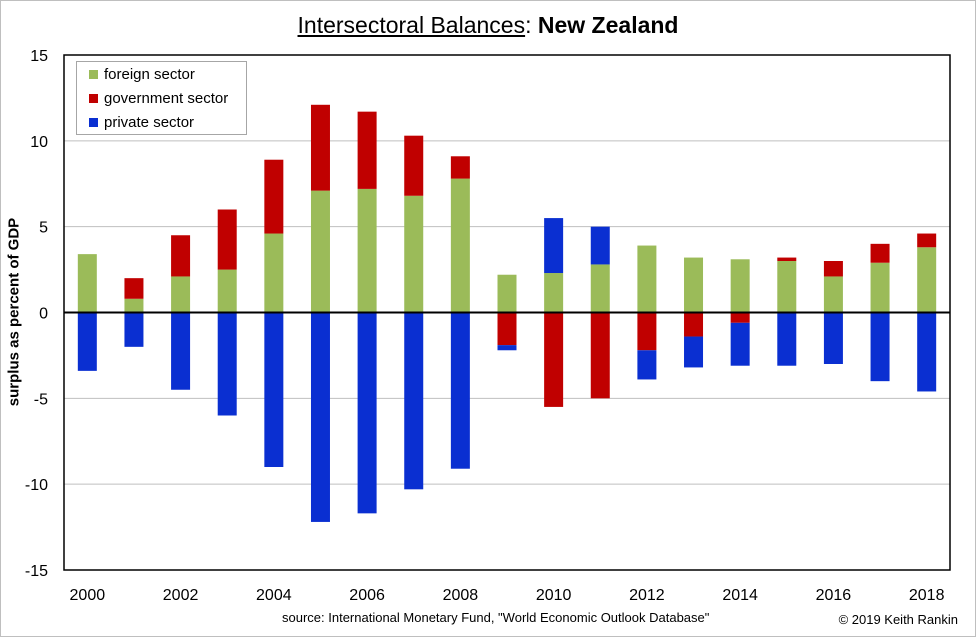 The width and height of the screenshot is (976, 637). I want to click on legend-label-government: government sector, so click(166, 98).